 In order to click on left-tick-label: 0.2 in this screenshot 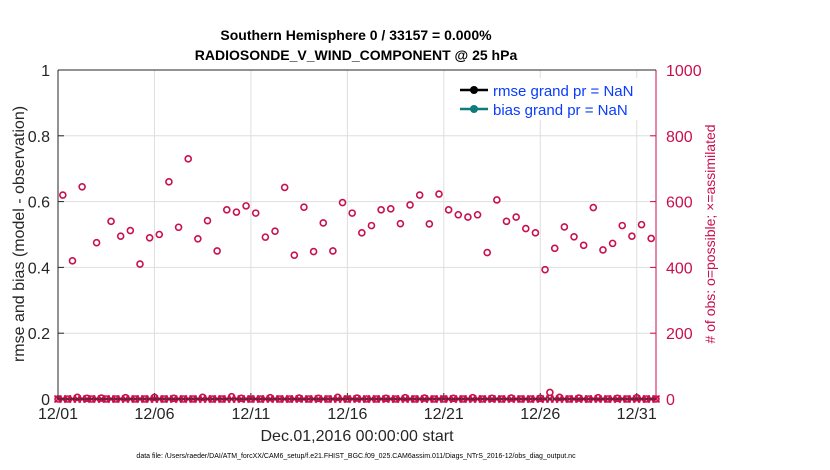, I will do `click(39, 334)`.